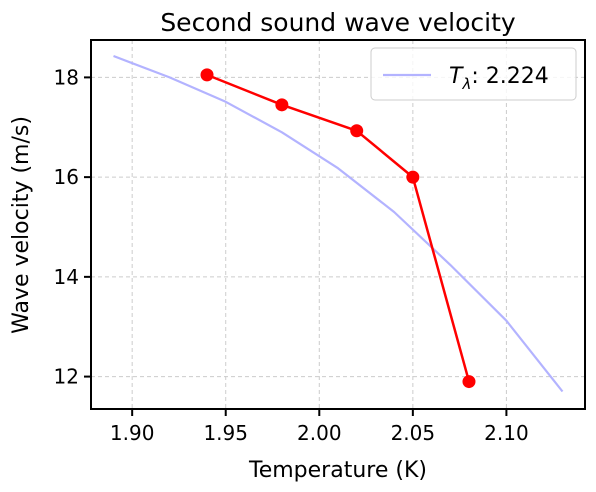  I want to click on y-axis-label: Wave velocity (m/s), so click(21, 225).